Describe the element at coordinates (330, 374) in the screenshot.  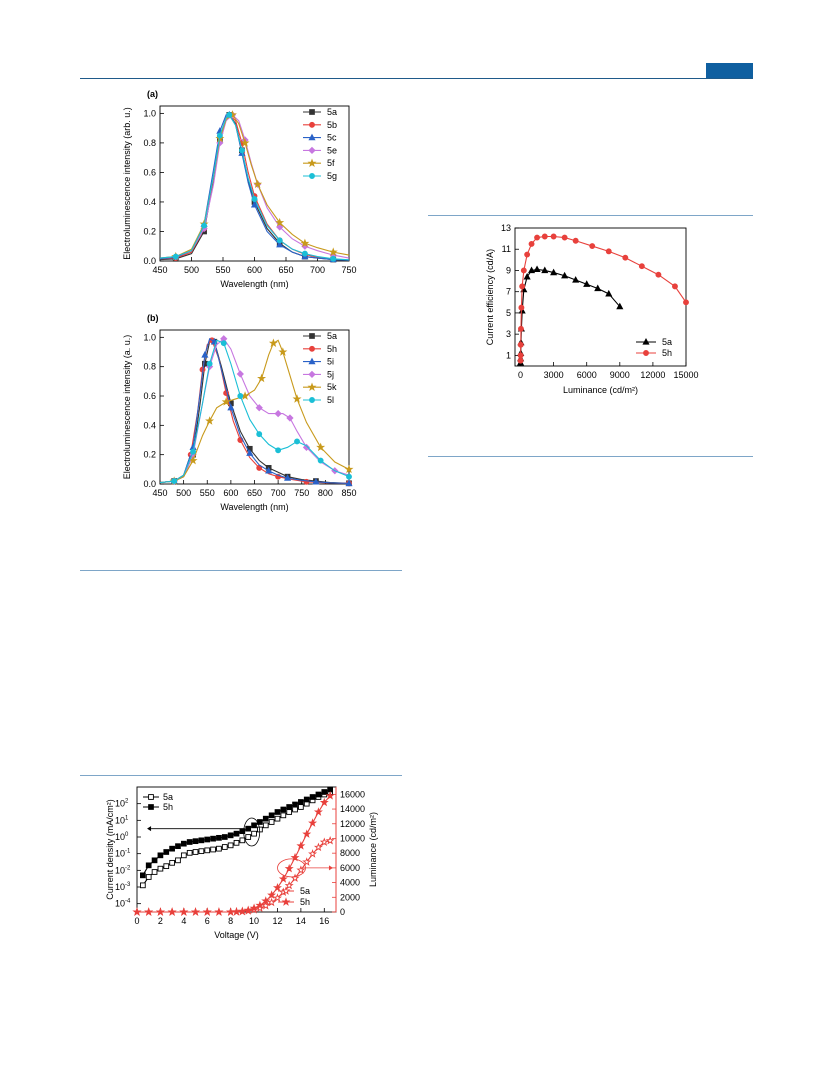
I see `legend-label: 5j` at that location.